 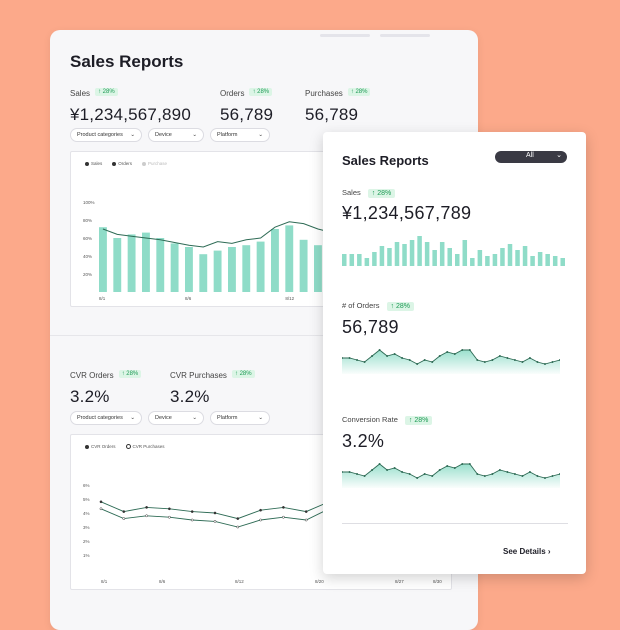 I want to click on orders-label: Orders, so click(x=232, y=93).